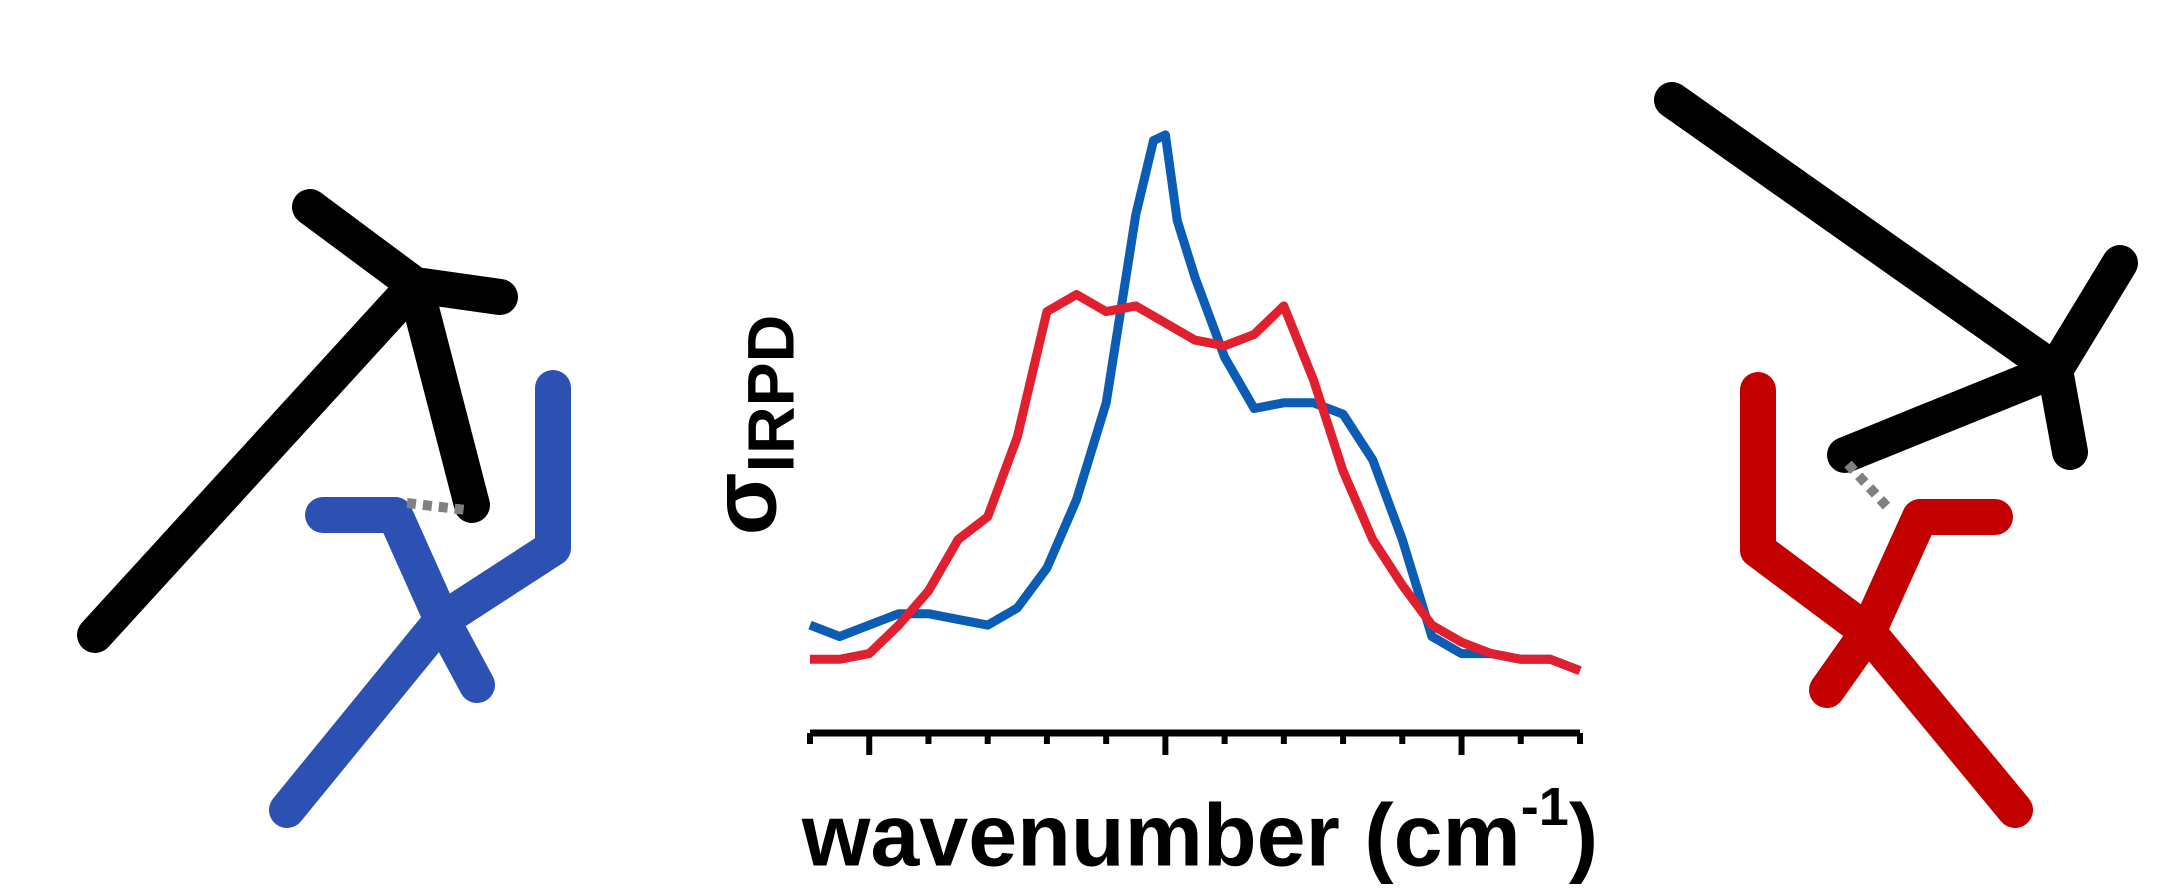 The width and height of the screenshot is (2181, 893). What do you see at coordinates (1544, 807) in the screenshot?
I see `x-axis-unit-exponent: -1` at bounding box center [1544, 807].